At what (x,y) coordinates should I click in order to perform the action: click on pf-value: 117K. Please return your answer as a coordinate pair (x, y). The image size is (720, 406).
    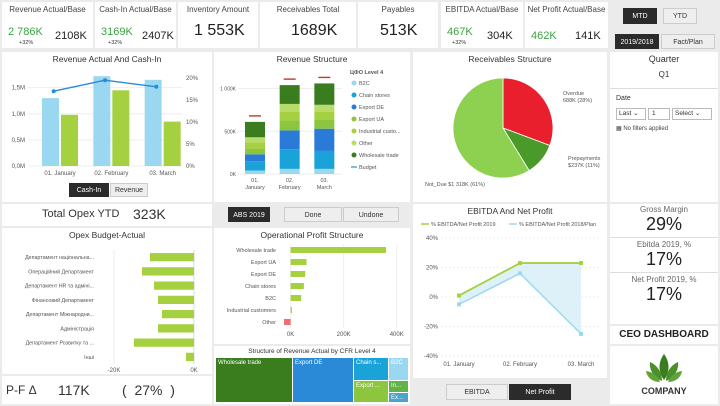
    Looking at the image, I should click on (74, 390).